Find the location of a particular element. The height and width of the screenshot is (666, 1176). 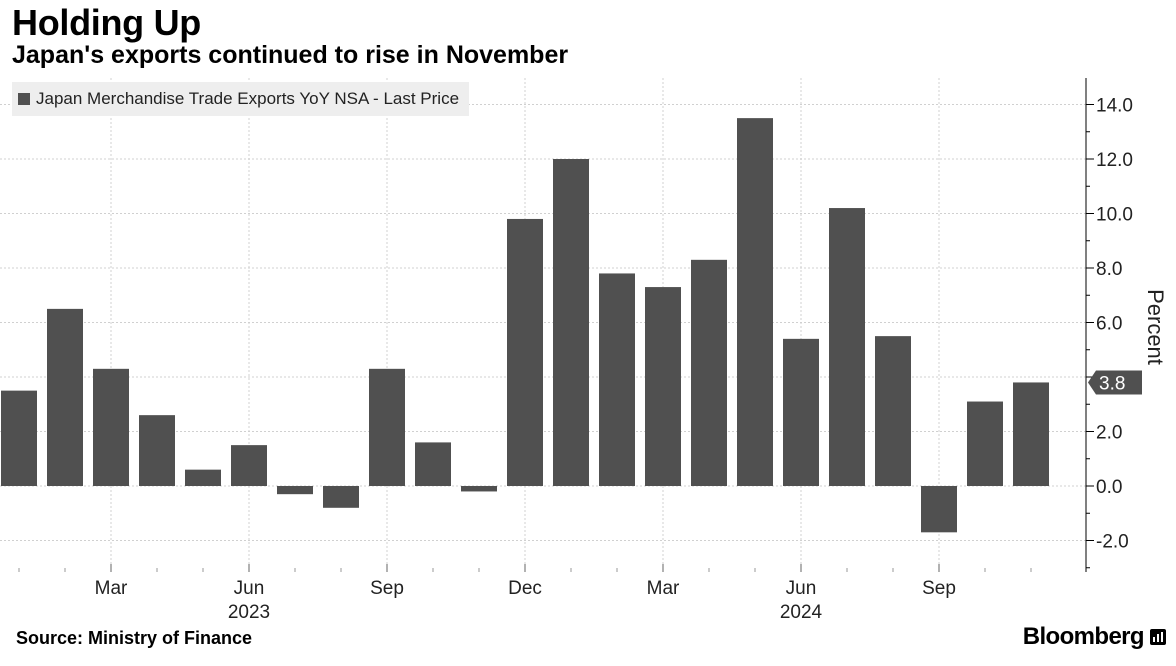

x-tick-label: Dec is located at coordinates (525, 588).